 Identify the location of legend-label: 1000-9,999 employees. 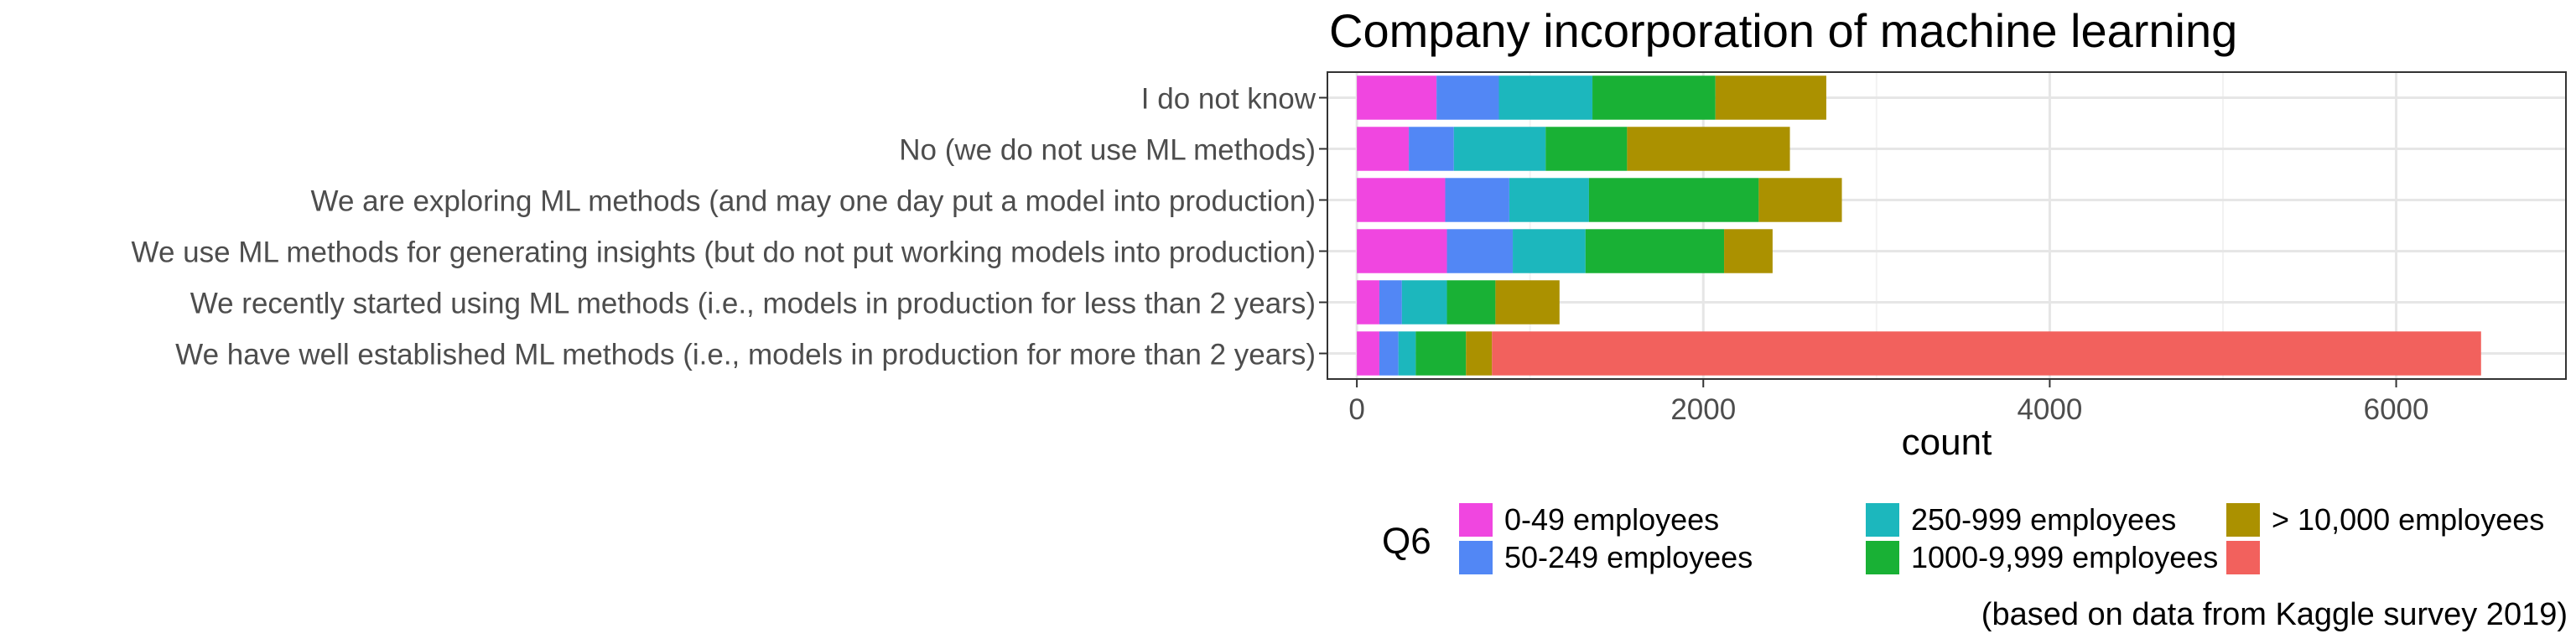
(2064, 557).